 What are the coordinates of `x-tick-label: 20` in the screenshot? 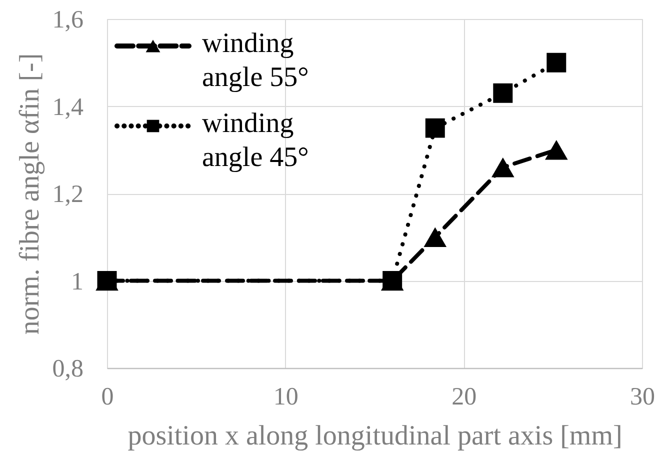 It's located at (464, 397).